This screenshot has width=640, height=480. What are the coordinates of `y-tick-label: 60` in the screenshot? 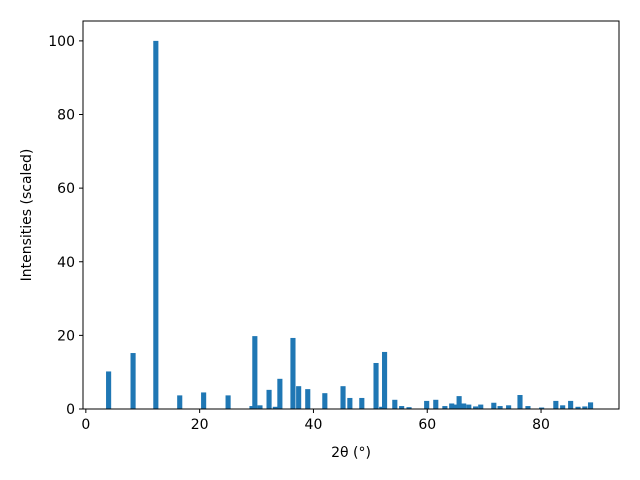 It's located at (66, 189).